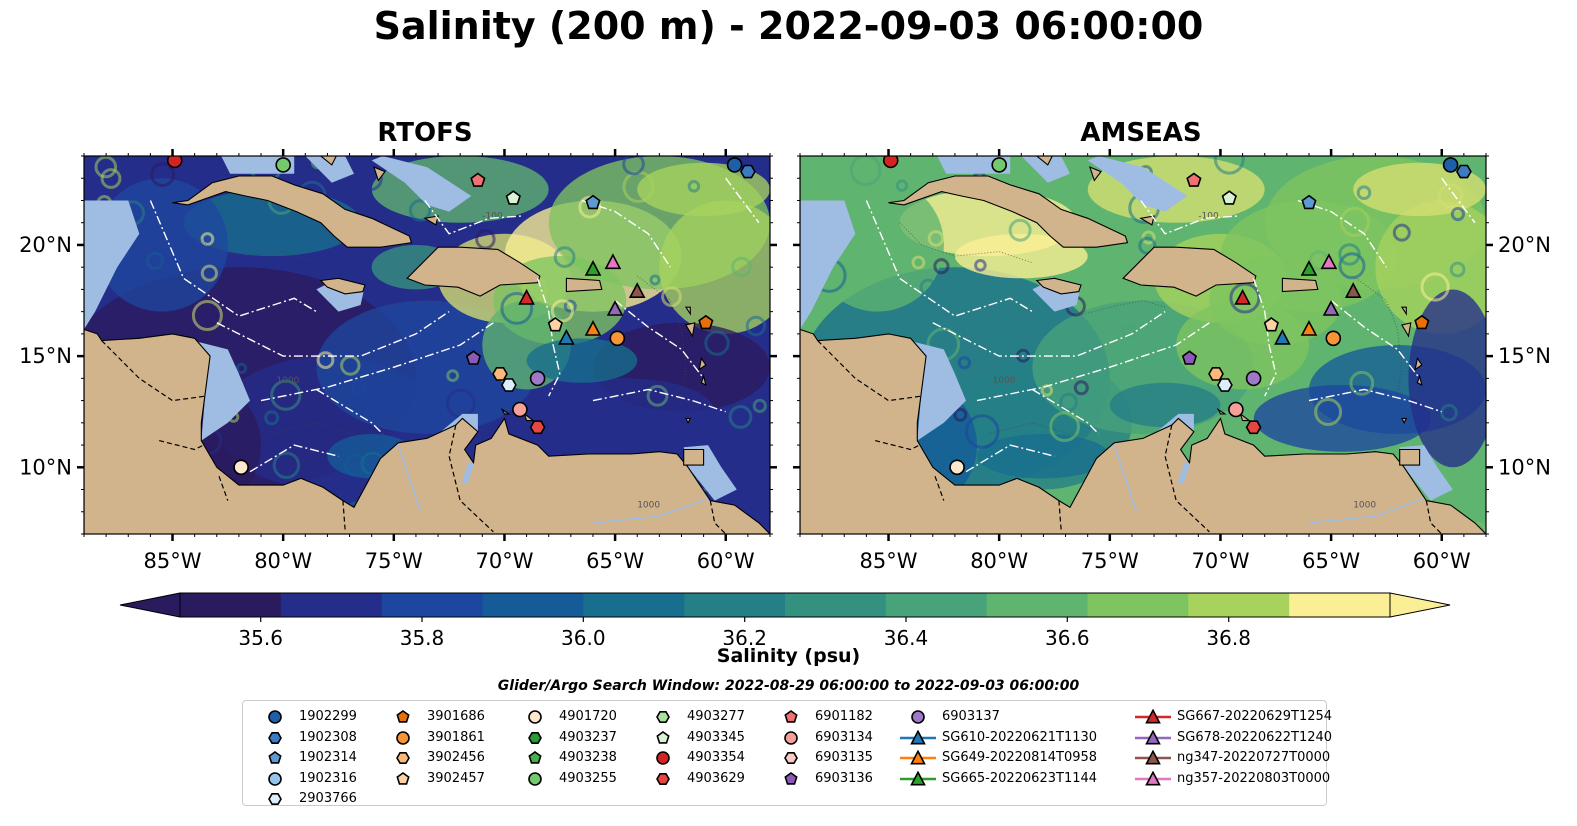 The width and height of the screenshot is (1577, 826). What do you see at coordinates (1255, 737) in the screenshot?
I see `legend-label: SG678-20220622T1240` at bounding box center [1255, 737].